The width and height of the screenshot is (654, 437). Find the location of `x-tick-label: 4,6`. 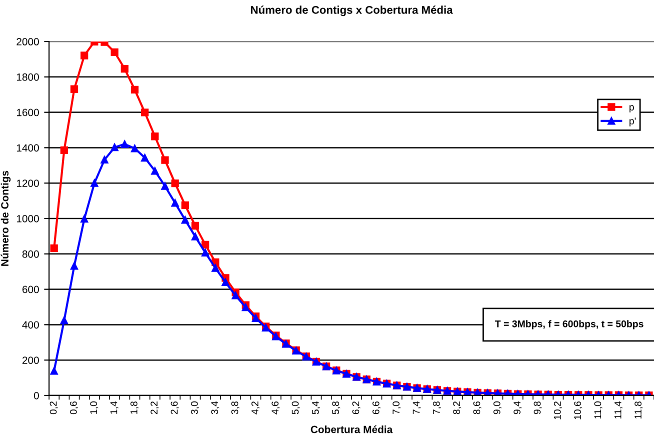

x-tick-label: 4,6 is located at coordinates (276, 407).